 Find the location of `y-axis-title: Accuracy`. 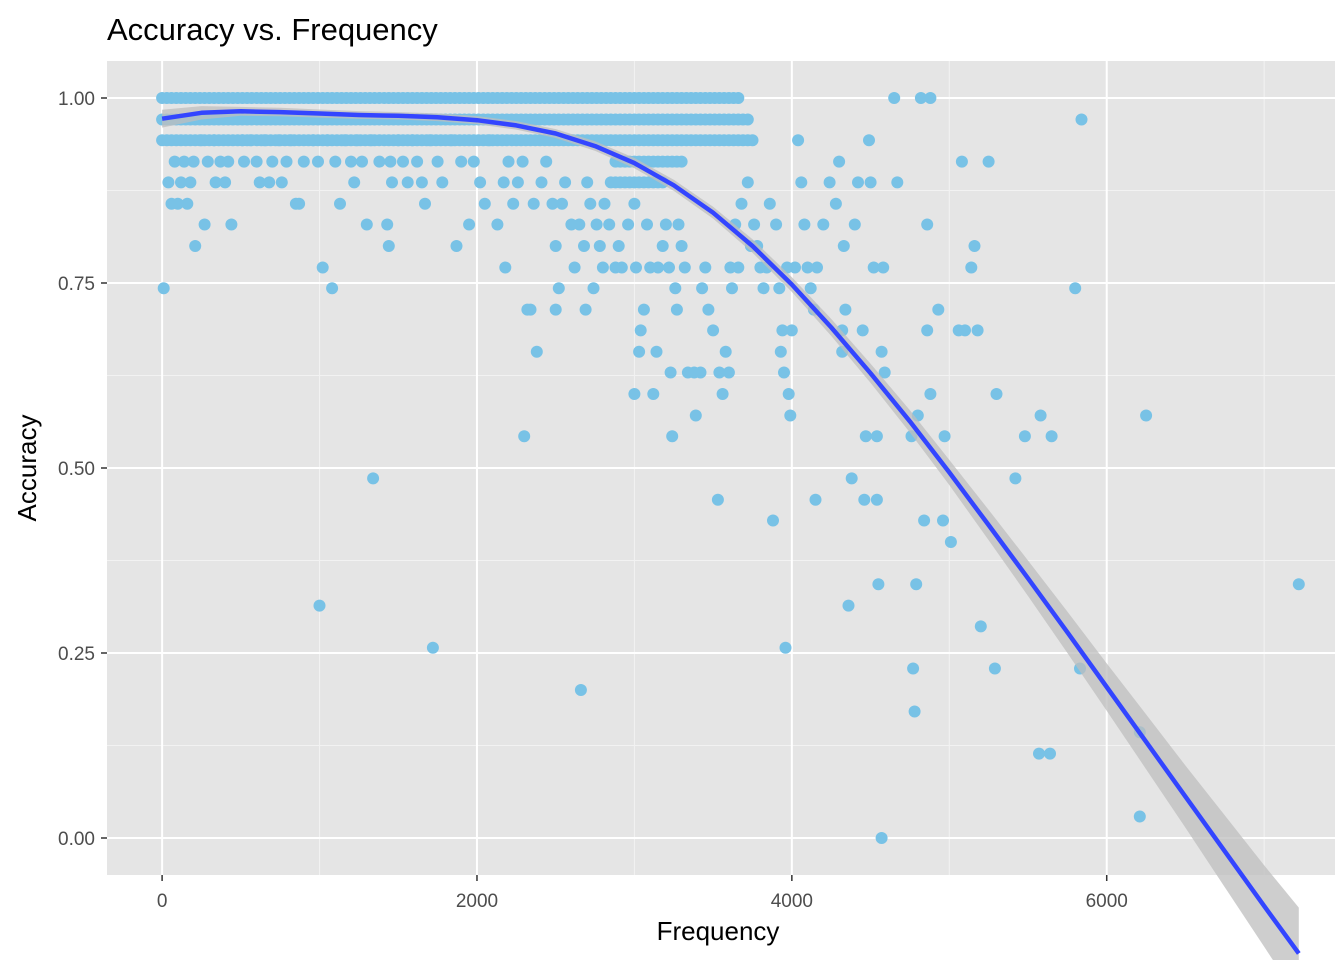

y-axis-title: Accuracy is located at coordinates (27, 468).